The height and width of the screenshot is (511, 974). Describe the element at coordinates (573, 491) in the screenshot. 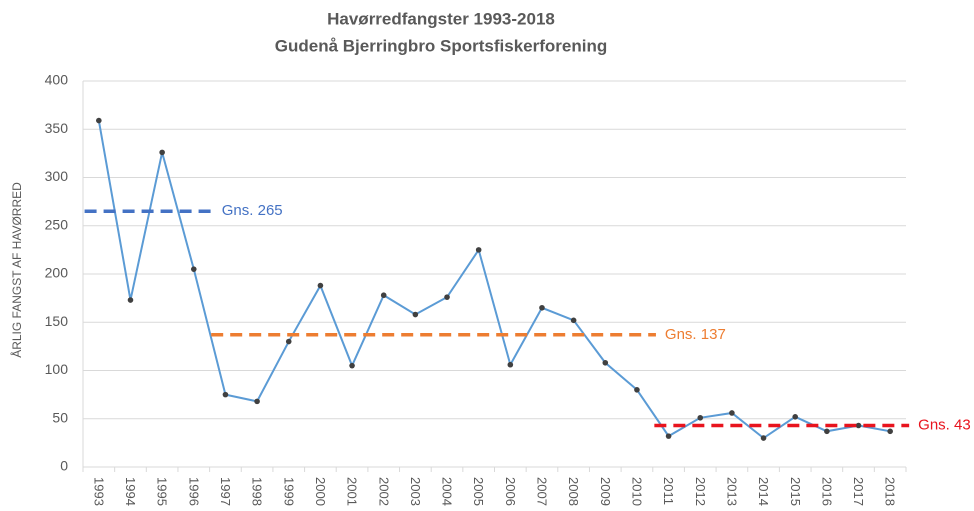

I see `x-tick-label: 2008` at that location.